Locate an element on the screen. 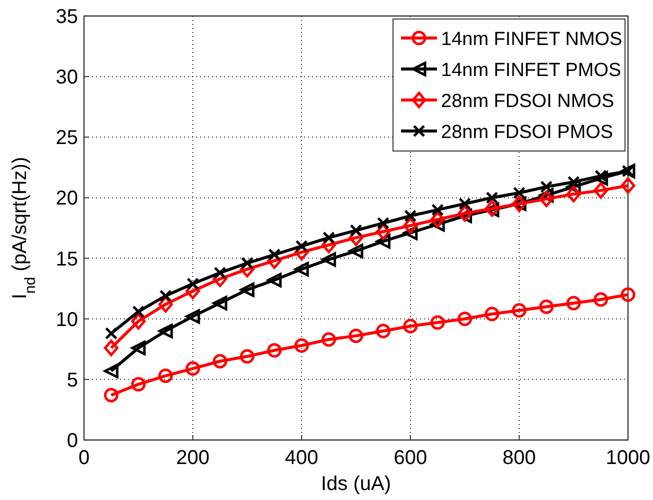  legend-label: 14nm FINFET NMOS is located at coordinates (531, 39).